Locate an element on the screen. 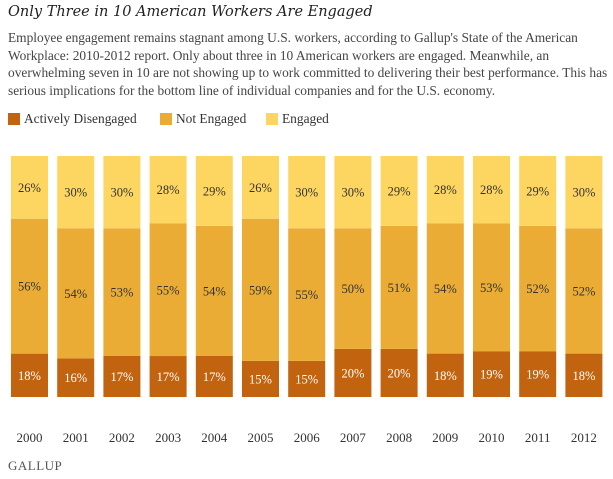  x-tick-label-2004: 2004 is located at coordinates (214, 437).